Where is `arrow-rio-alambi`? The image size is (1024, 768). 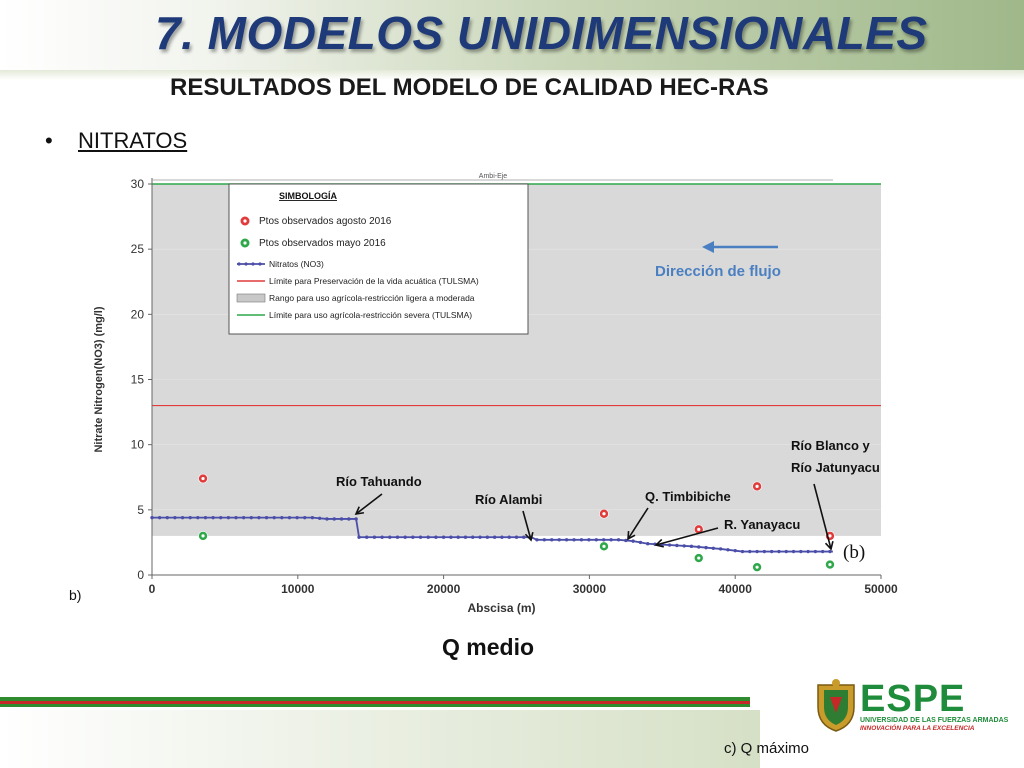
arrow-rio-alambi is located at coordinates (527, 525).